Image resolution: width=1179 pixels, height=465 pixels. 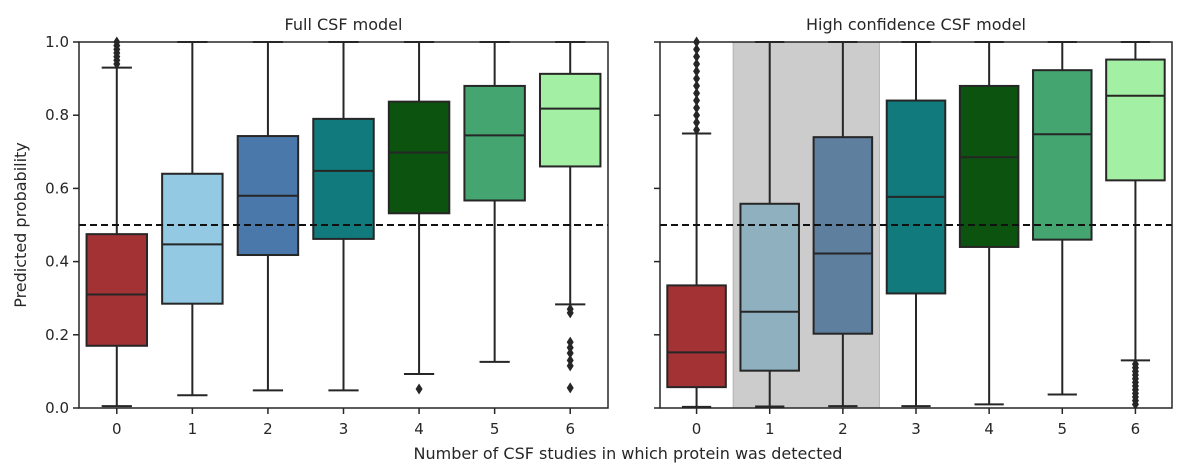 What do you see at coordinates (57, 335) in the screenshot?
I see `y-tick-label: 0.2` at bounding box center [57, 335].